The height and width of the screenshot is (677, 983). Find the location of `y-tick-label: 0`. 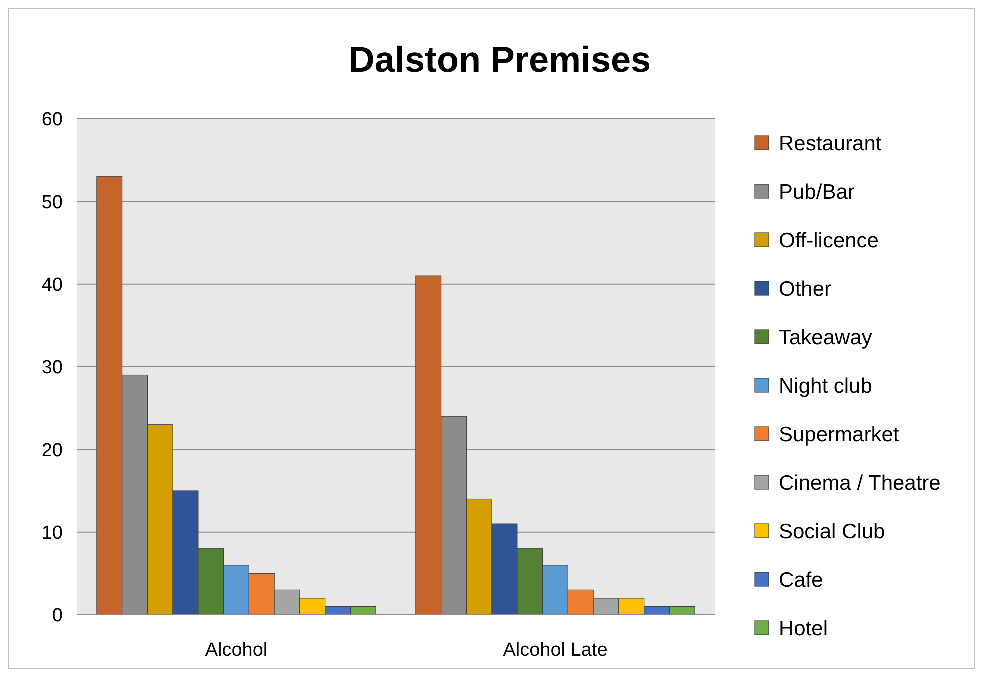

y-tick-label: 0 is located at coordinates (57, 616).